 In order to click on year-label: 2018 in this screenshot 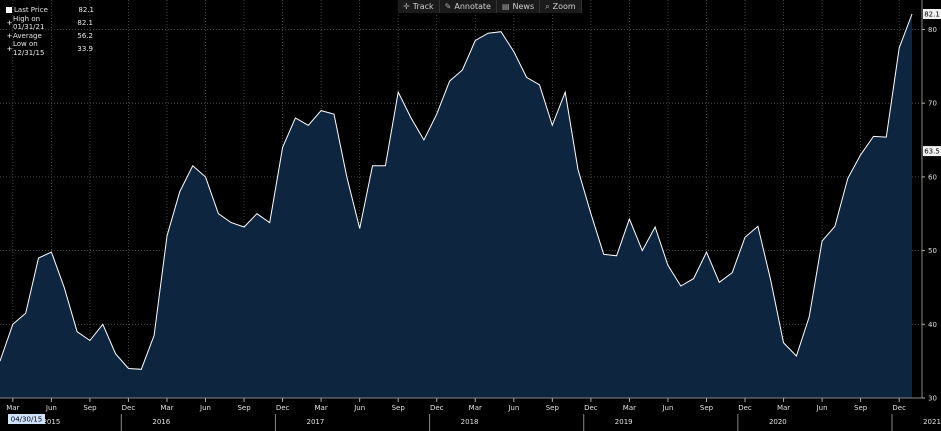, I will do `click(470, 422)`.